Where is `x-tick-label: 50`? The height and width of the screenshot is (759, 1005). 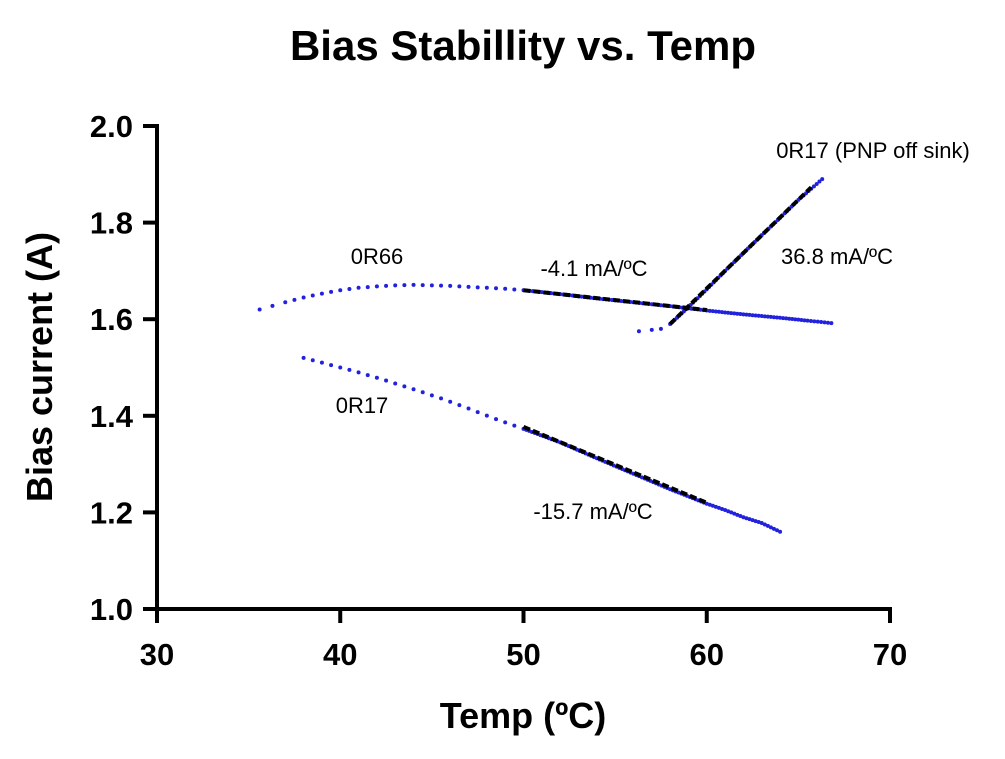
x-tick-label: 50 is located at coordinates (523, 654).